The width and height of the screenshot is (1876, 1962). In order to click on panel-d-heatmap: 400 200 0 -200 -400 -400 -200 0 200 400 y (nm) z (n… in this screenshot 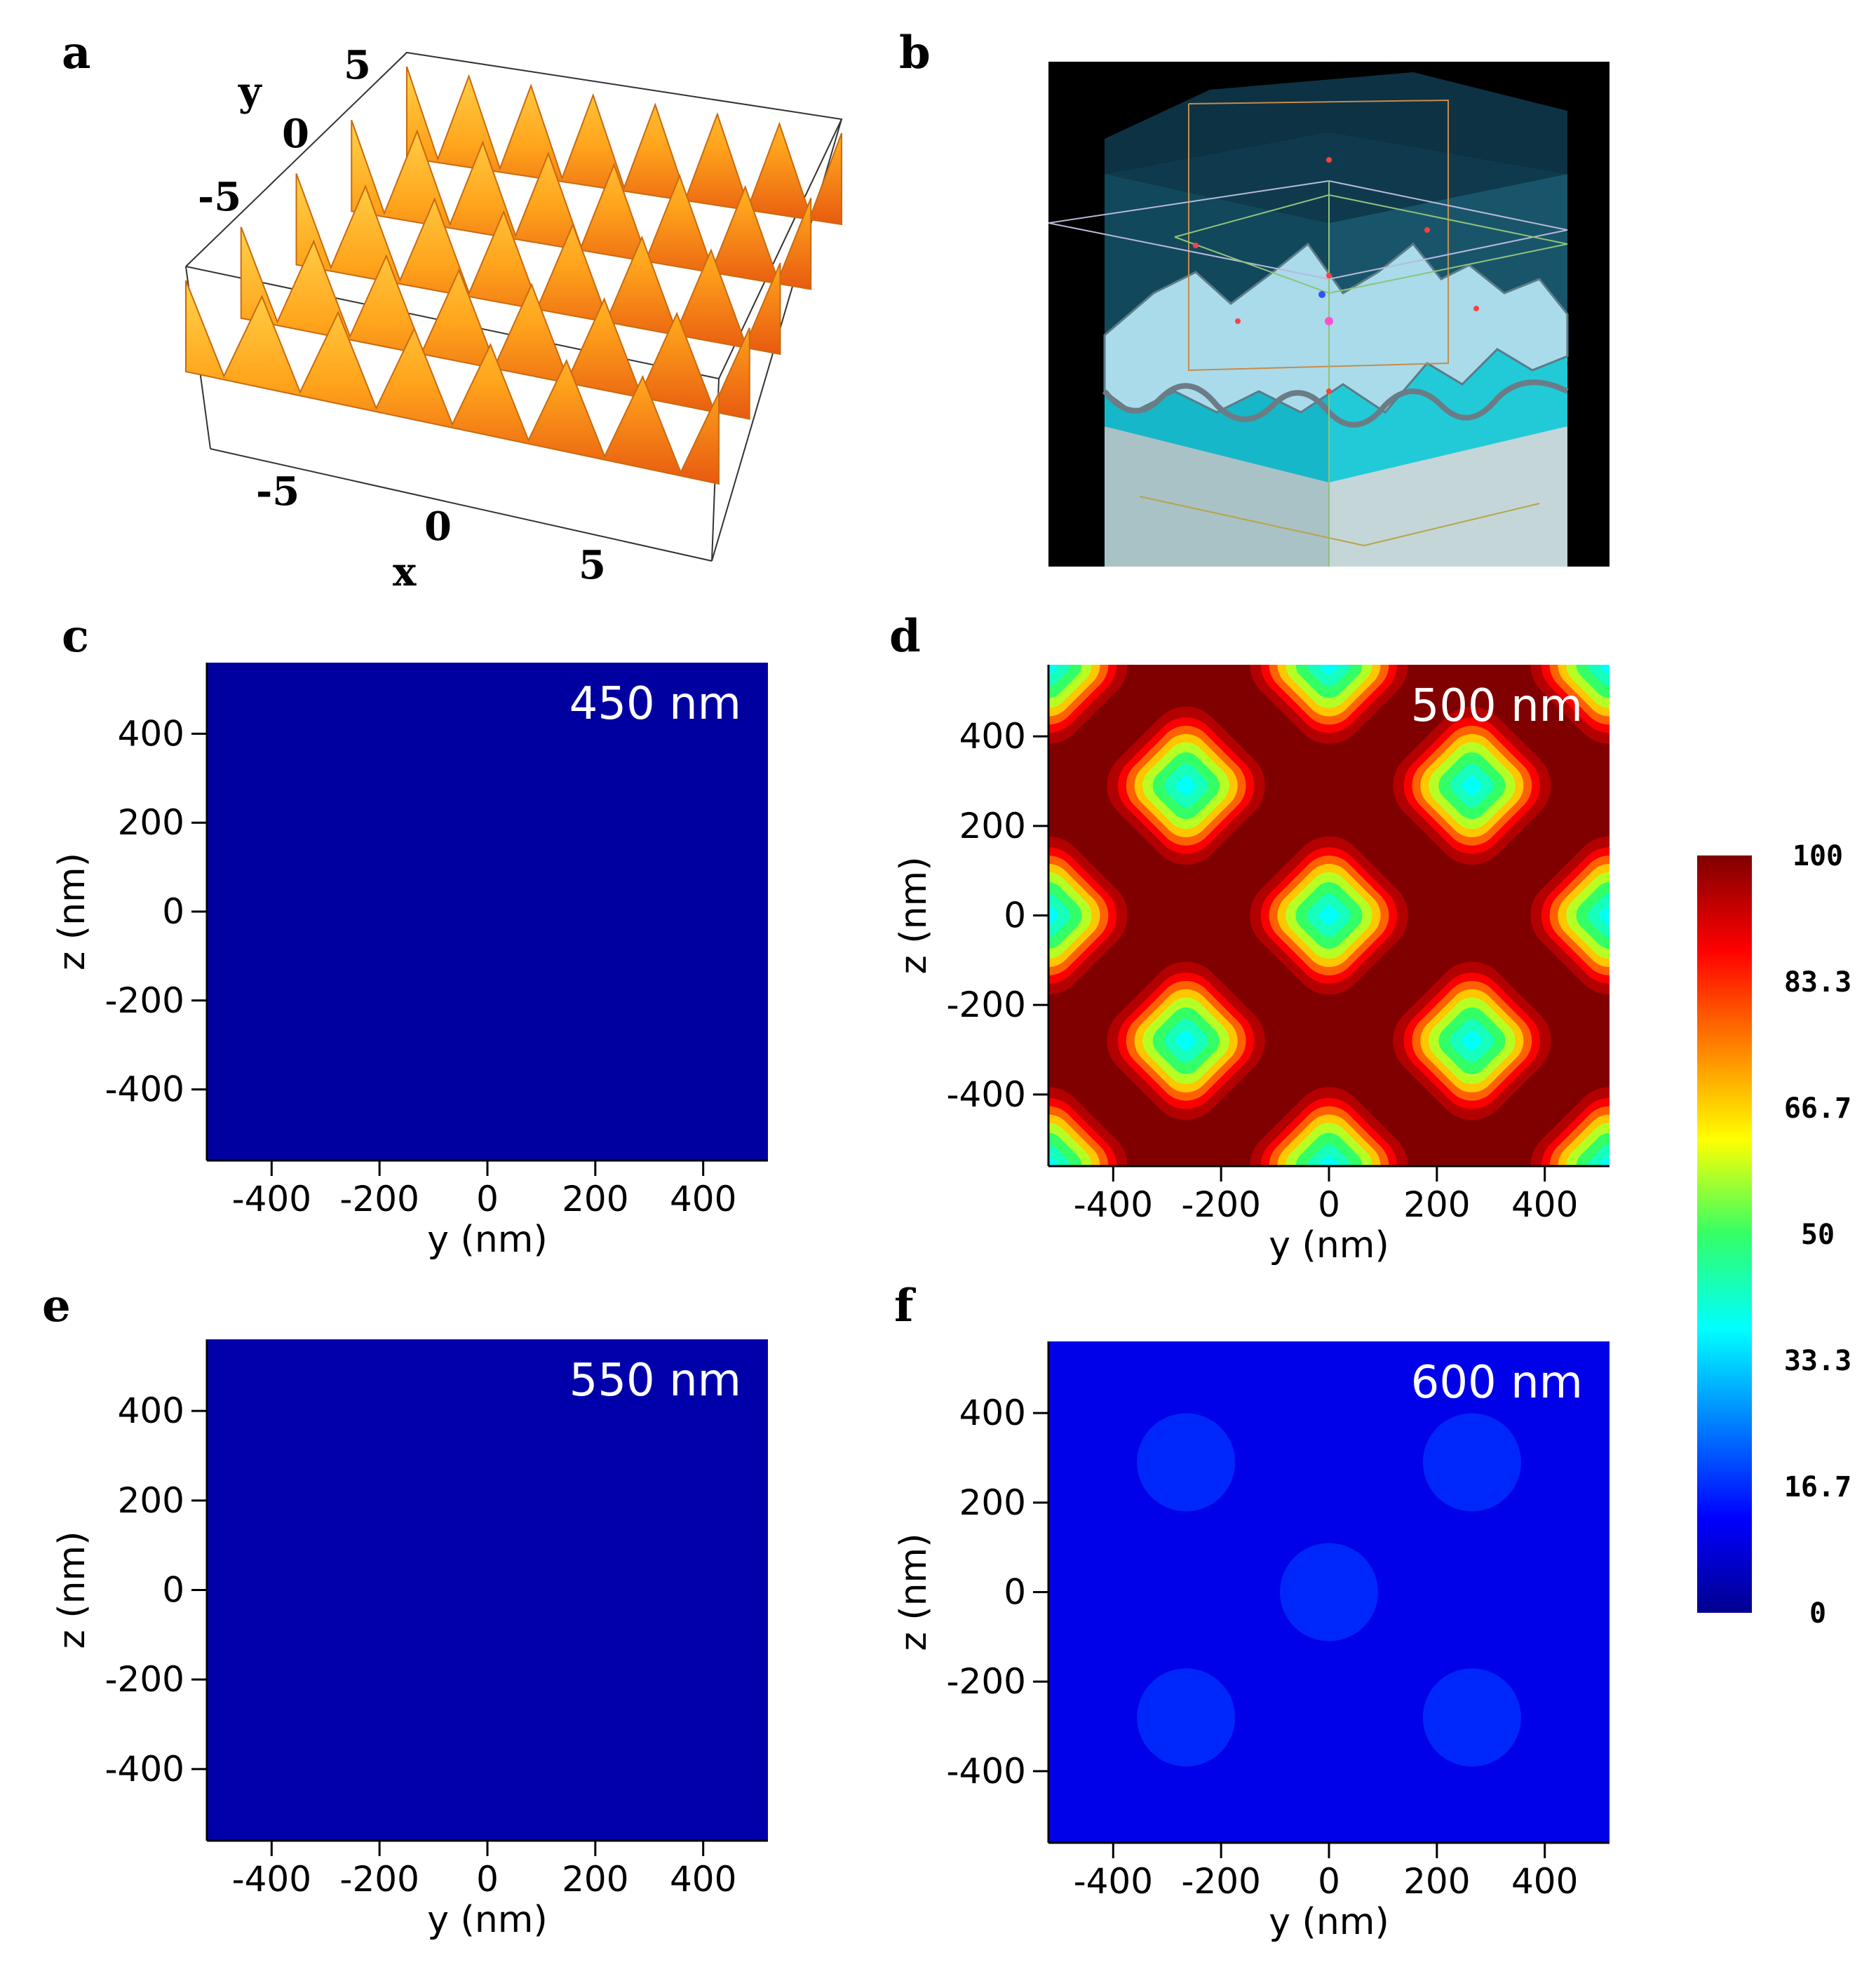, I will do `click(1251, 966)`.